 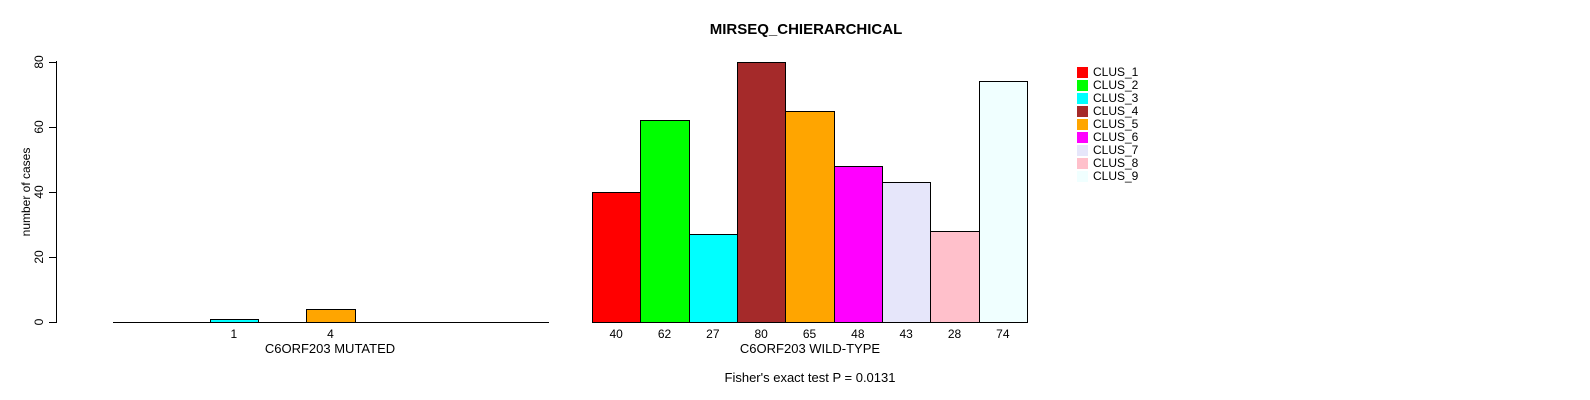 I want to click on legend-item: CLUS_7, so click(x=1107, y=150).